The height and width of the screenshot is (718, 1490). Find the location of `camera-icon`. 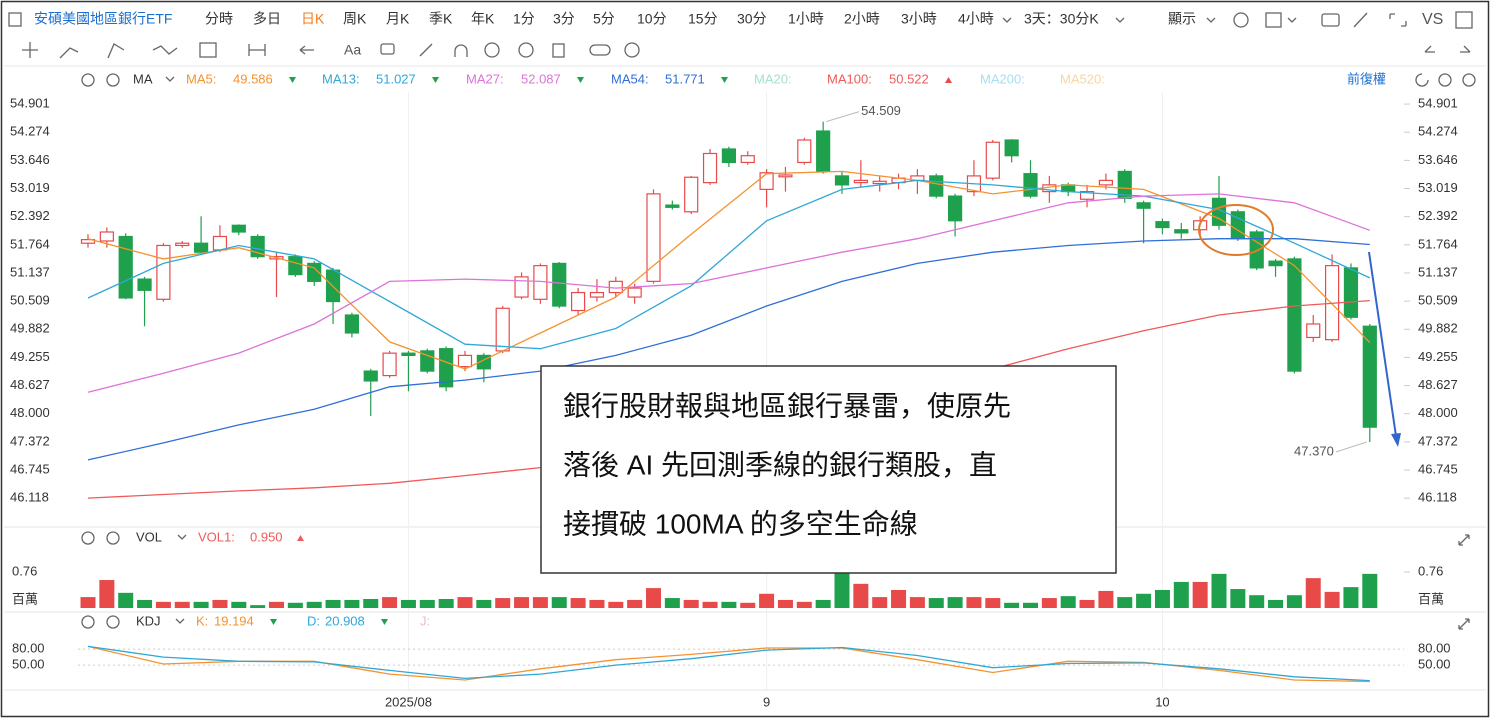

camera-icon is located at coordinates (1330, 20).